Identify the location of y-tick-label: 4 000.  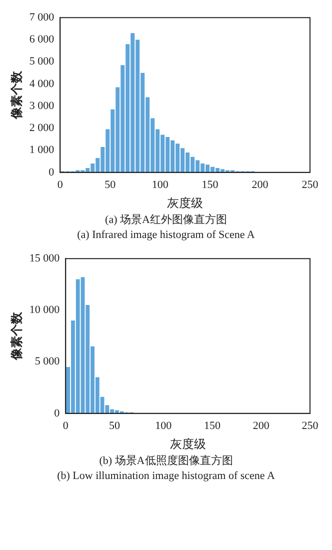
(42, 84).